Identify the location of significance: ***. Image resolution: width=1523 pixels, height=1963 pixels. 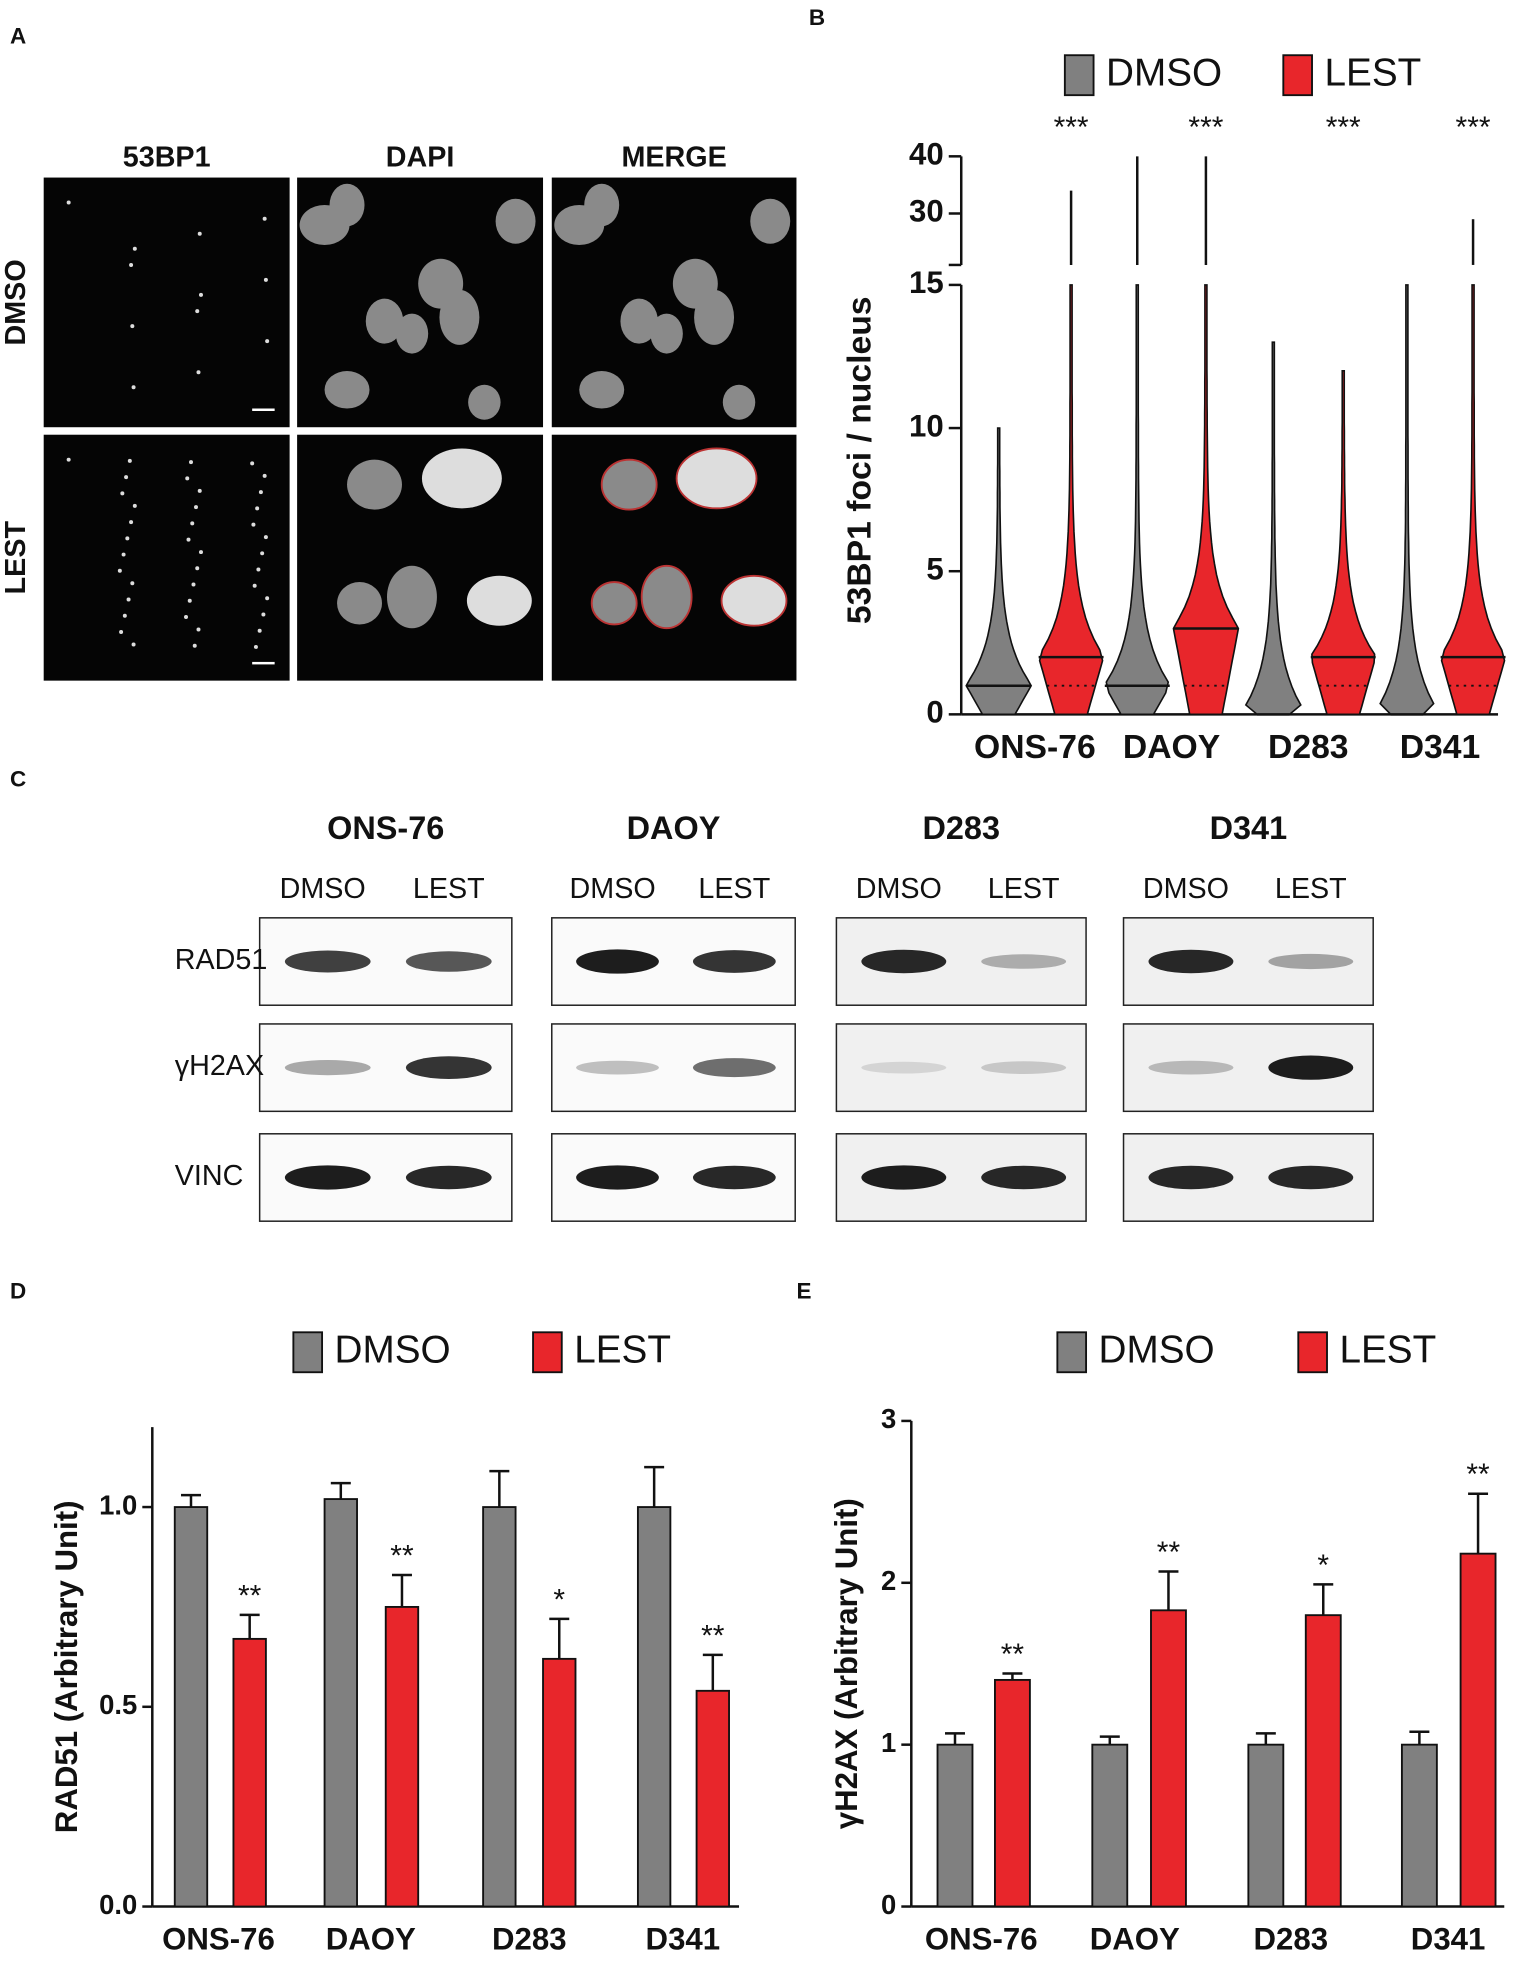
(1071, 127).